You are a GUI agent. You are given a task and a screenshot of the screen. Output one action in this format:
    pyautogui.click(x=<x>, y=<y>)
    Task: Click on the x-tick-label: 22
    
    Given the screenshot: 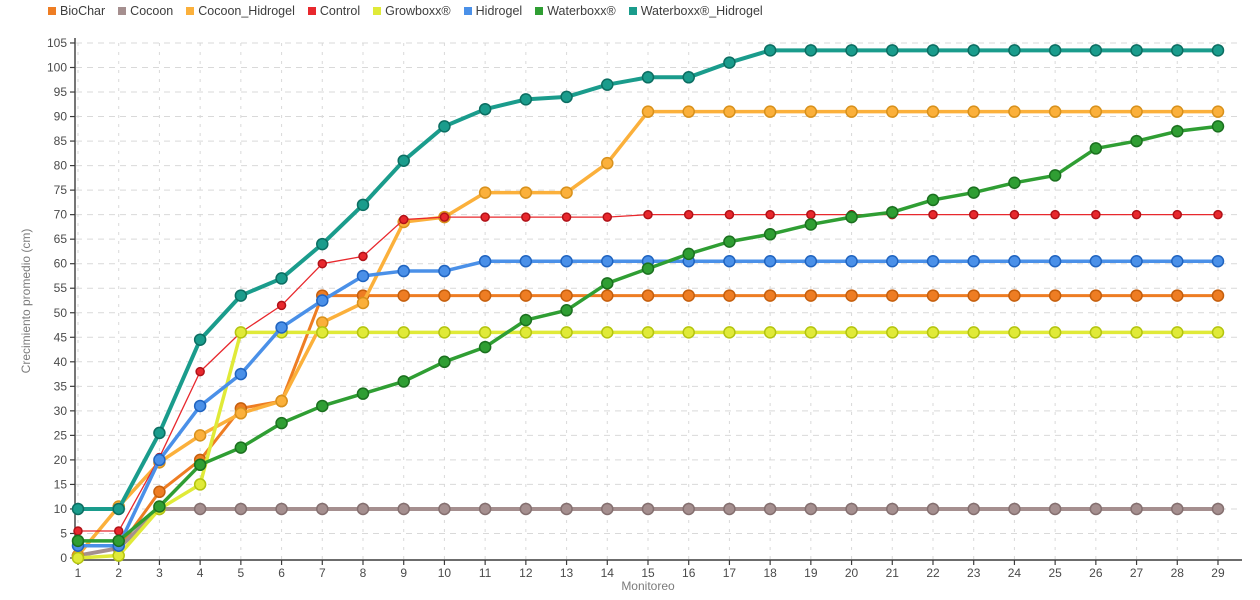 What is the action you would take?
    pyautogui.click(x=933, y=573)
    